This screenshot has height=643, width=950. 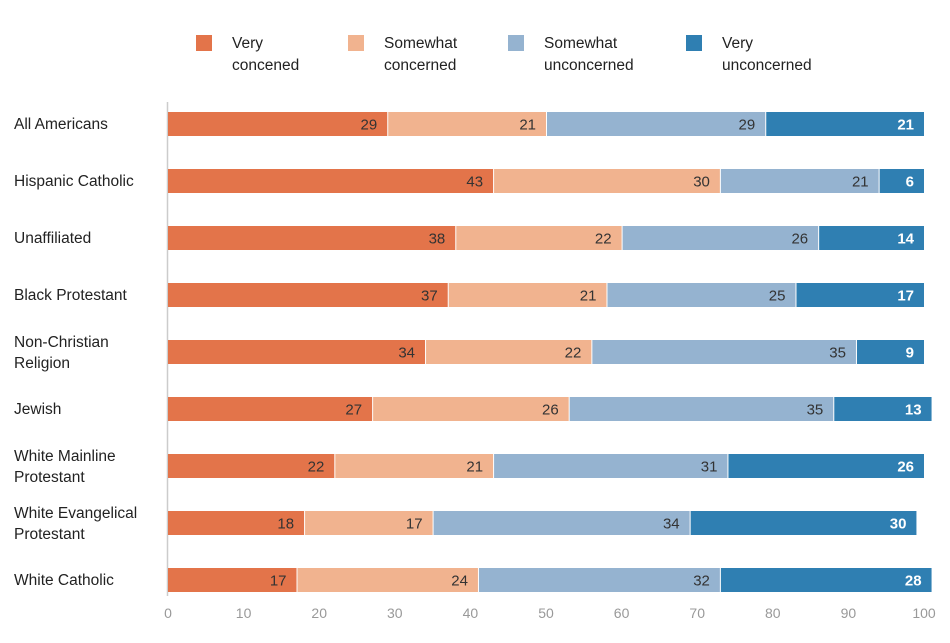 What do you see at coordinates (777, 296) in the screenshot?
I see `data-label: 25` at bounding box center [777, 296].